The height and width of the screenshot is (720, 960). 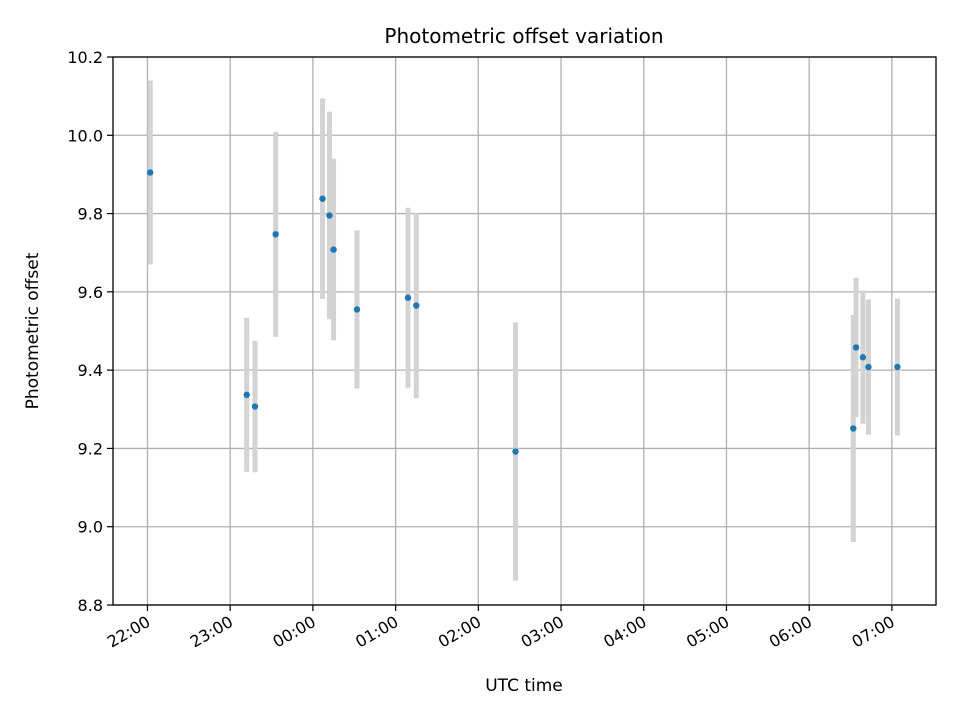 I want to click on y-tick-label: 9.2, so click(x=90, y=448).